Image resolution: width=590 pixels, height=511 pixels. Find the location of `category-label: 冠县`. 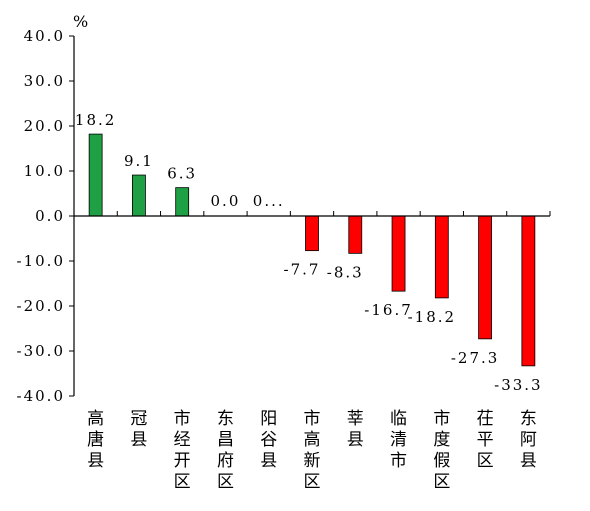

category-label: 冠县 is located at coordinates (138, 429).